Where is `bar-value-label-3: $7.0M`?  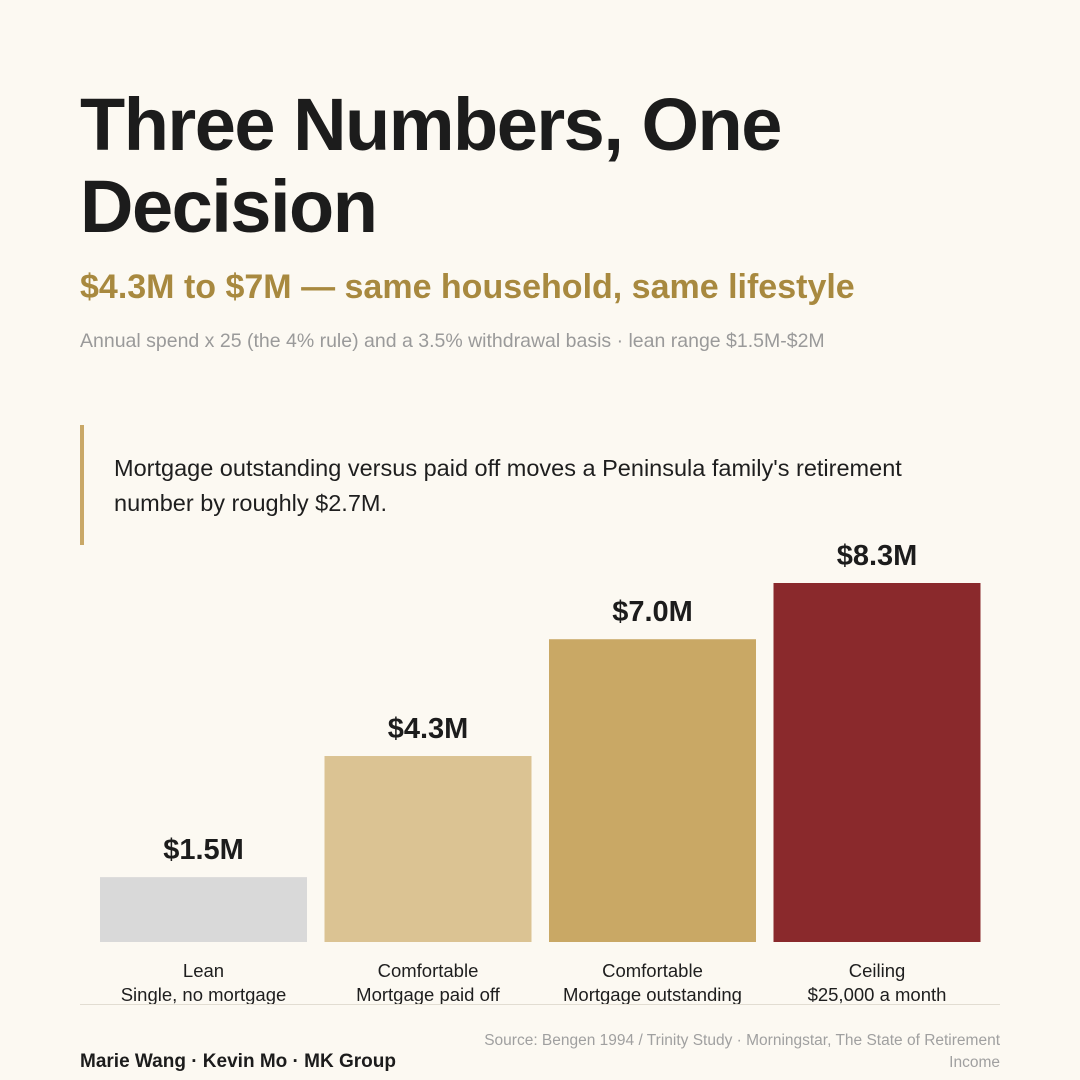 bar-value-label-3: $7.0M is located at coordinates (652, 612).